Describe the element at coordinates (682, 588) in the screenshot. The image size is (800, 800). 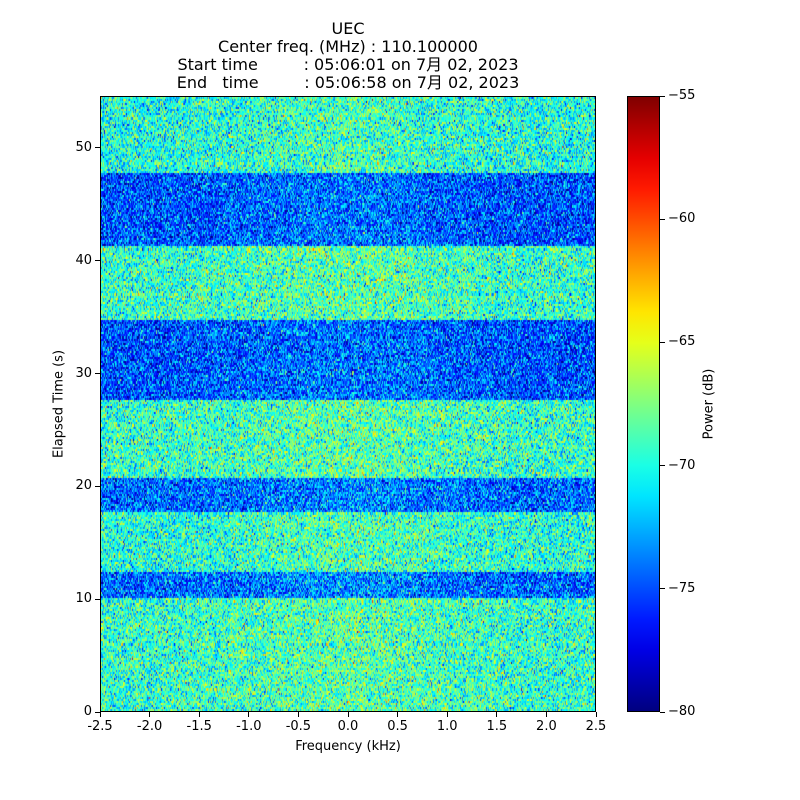
I see `colorbar-tick-label: −75` at that location.